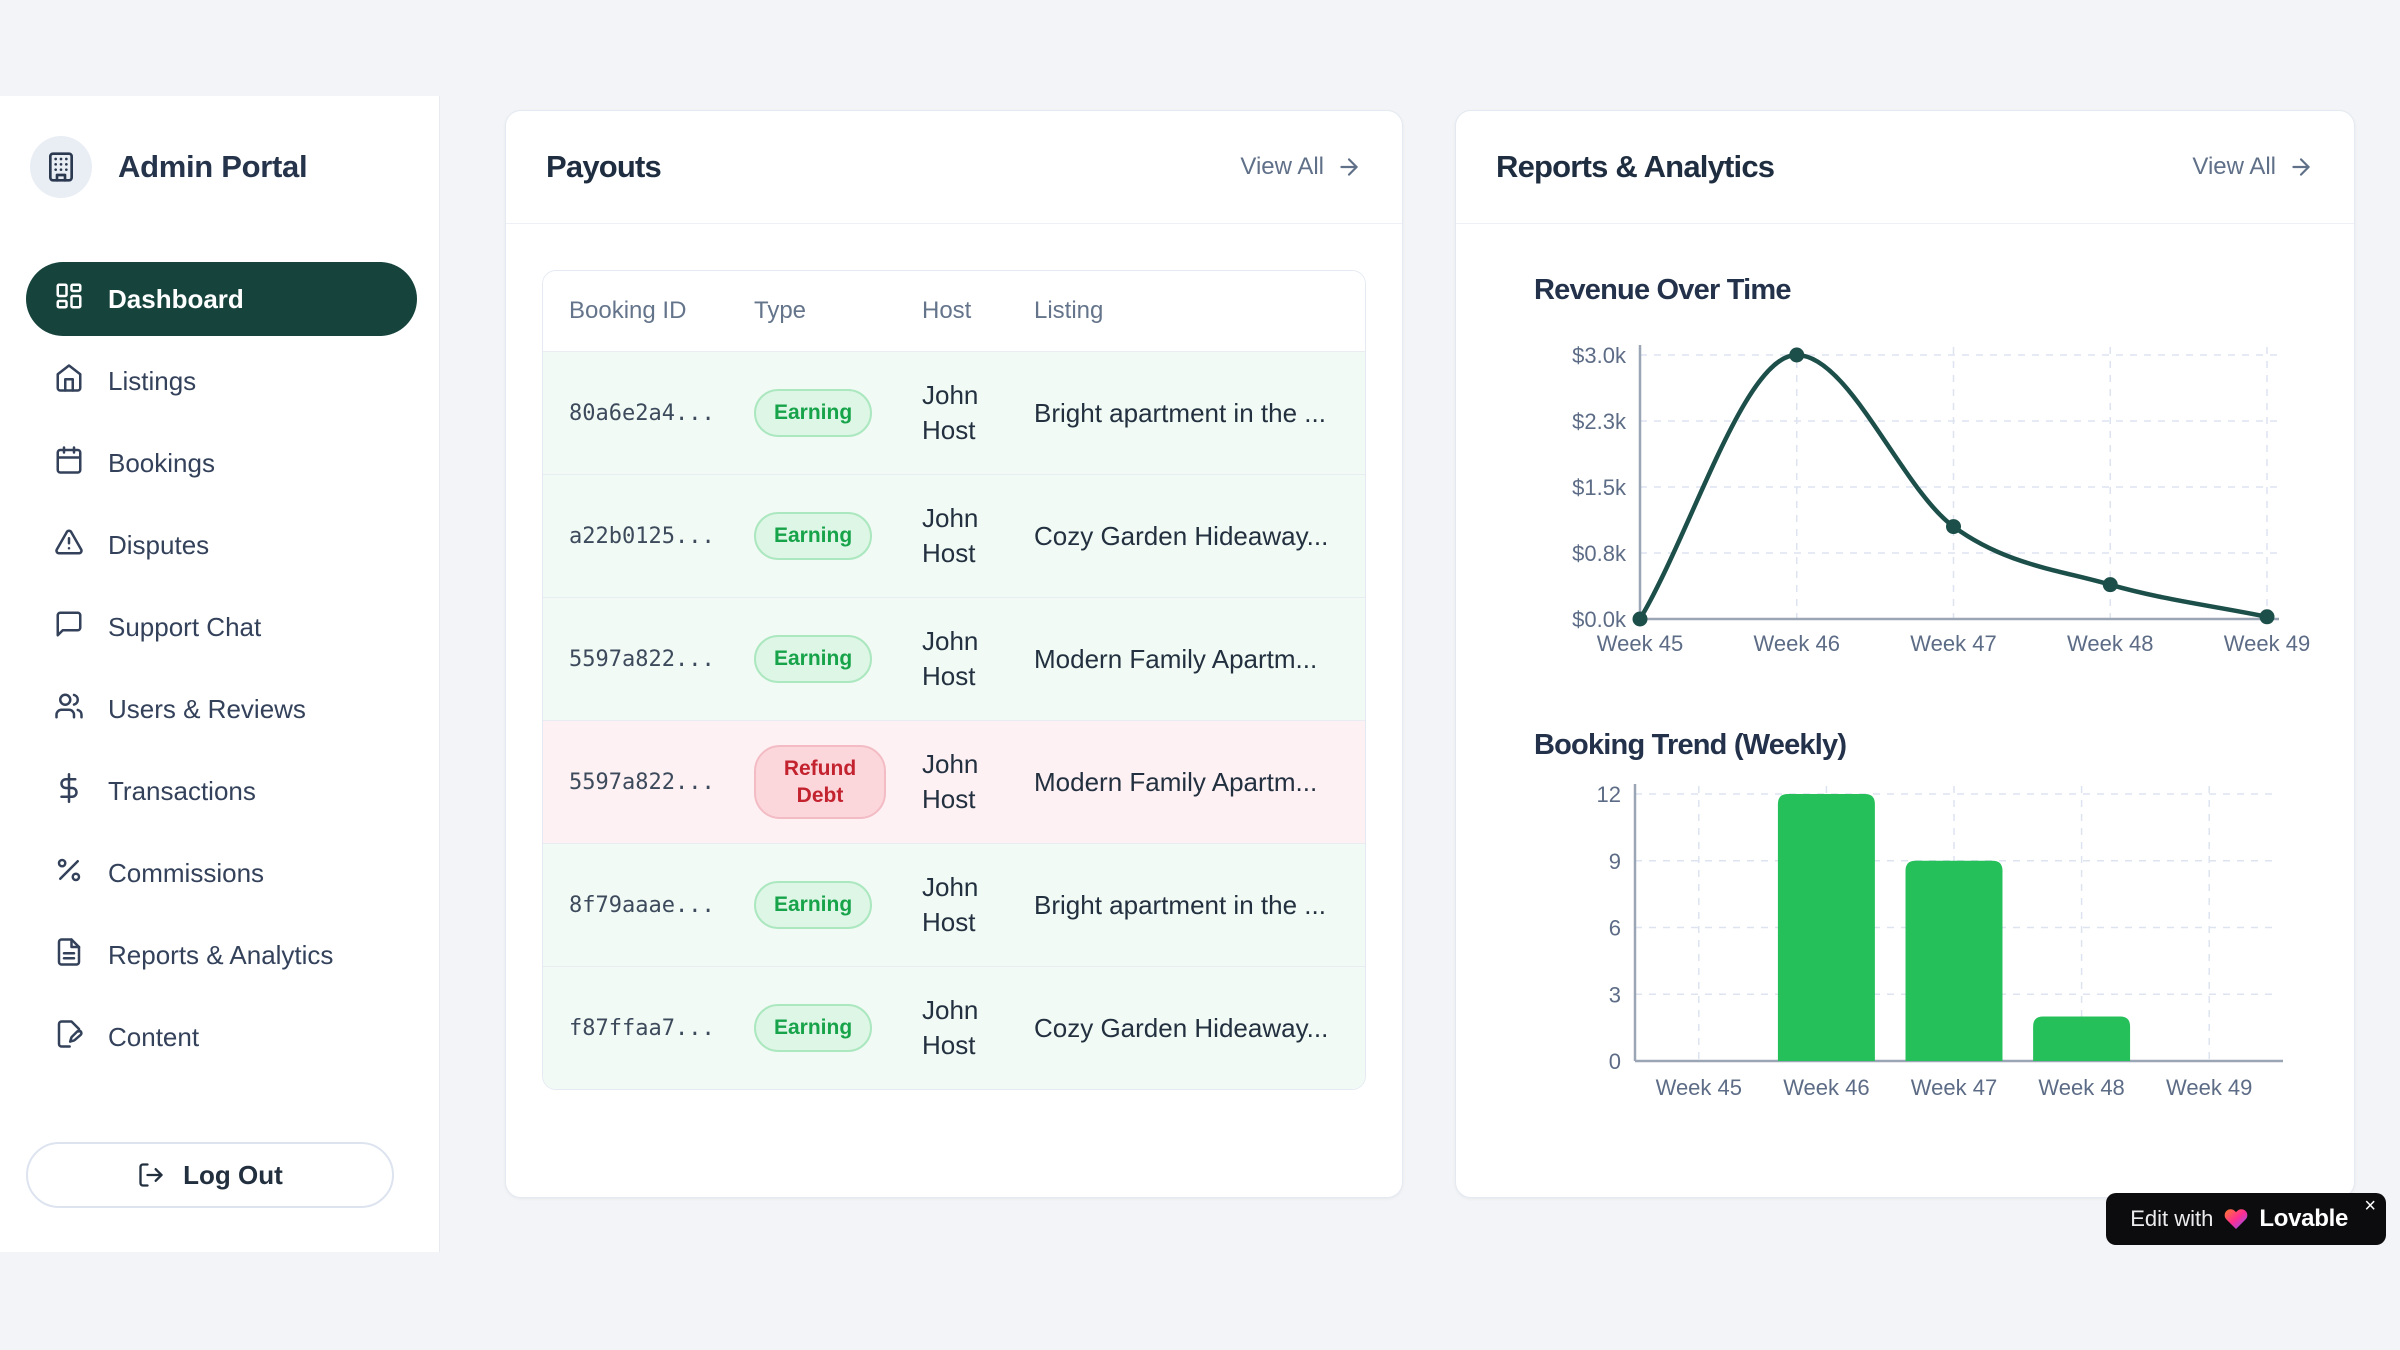  What do you see at coordinates (628, 310) in the screenshot?
I see `col-booking-id: Booking ID` at bounding box center [628, 310].